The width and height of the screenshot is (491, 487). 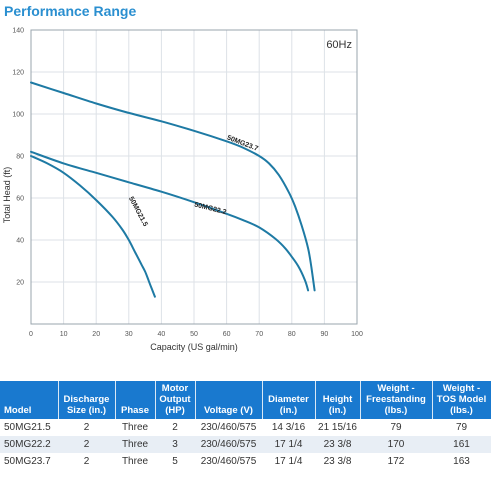 I want to click on table-cell: 161, so click(x=461, y=444).